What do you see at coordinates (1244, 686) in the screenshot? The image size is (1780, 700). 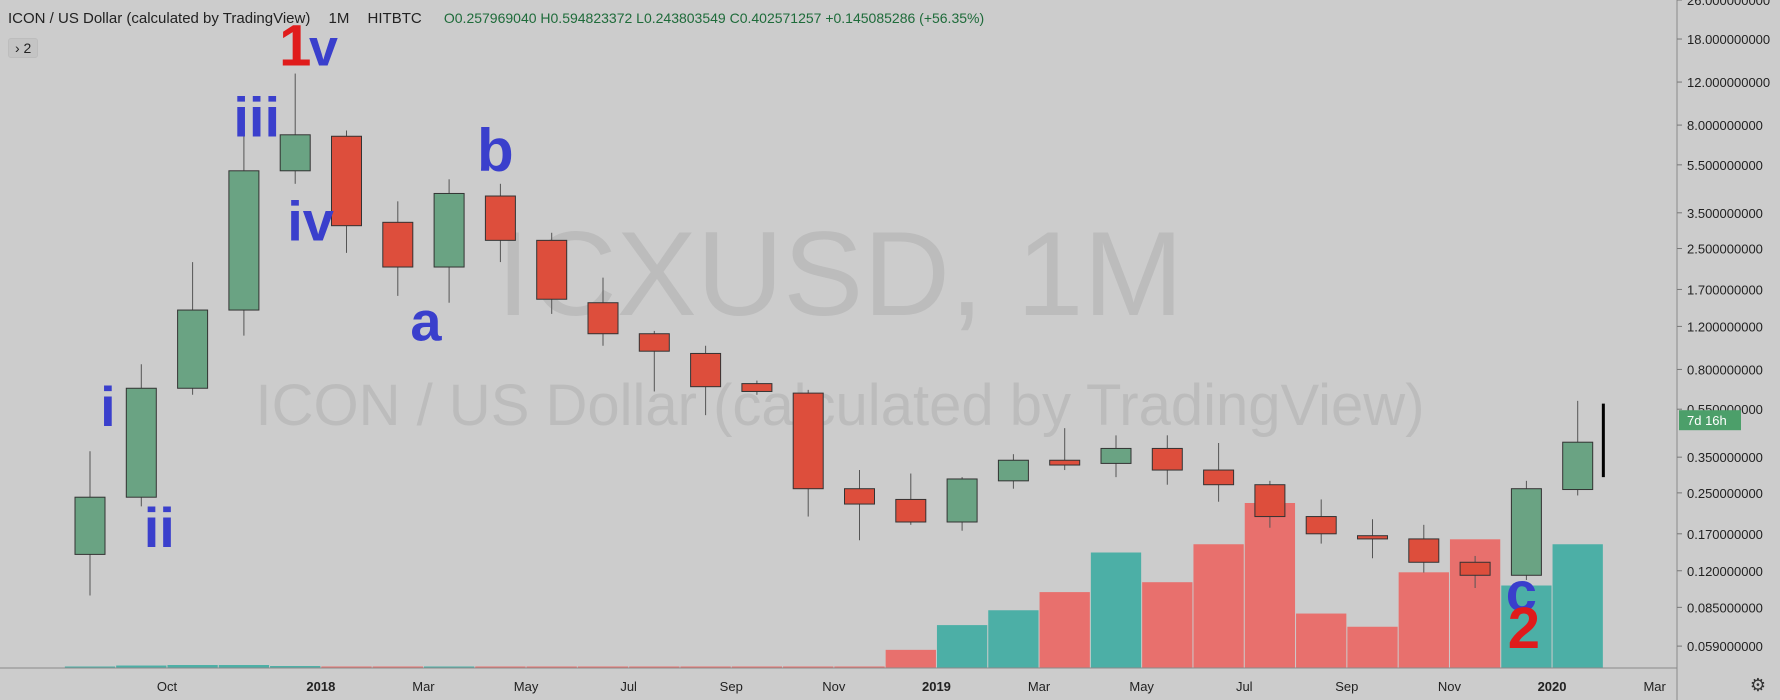 I see `time-tick-label: Jul` at bounding box center [1244, 686].